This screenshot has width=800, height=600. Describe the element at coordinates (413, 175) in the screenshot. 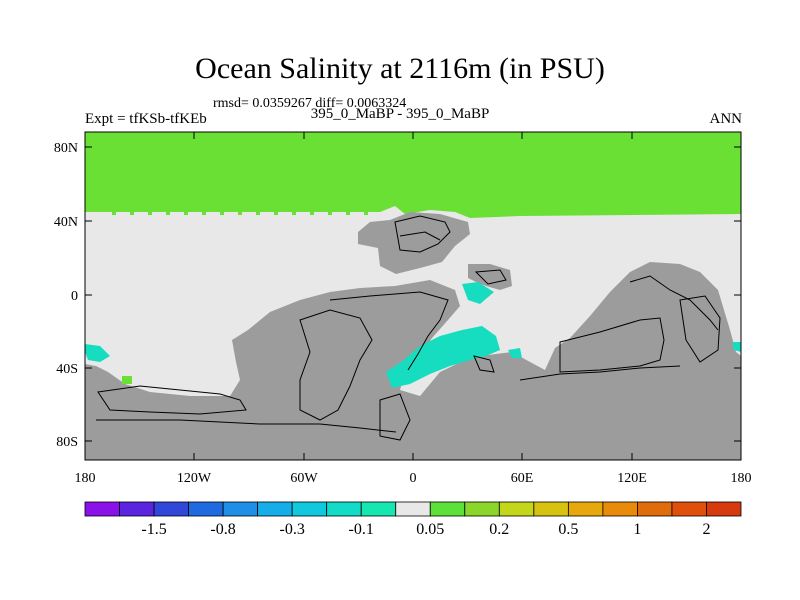

I see `northern-green-region` at that location.